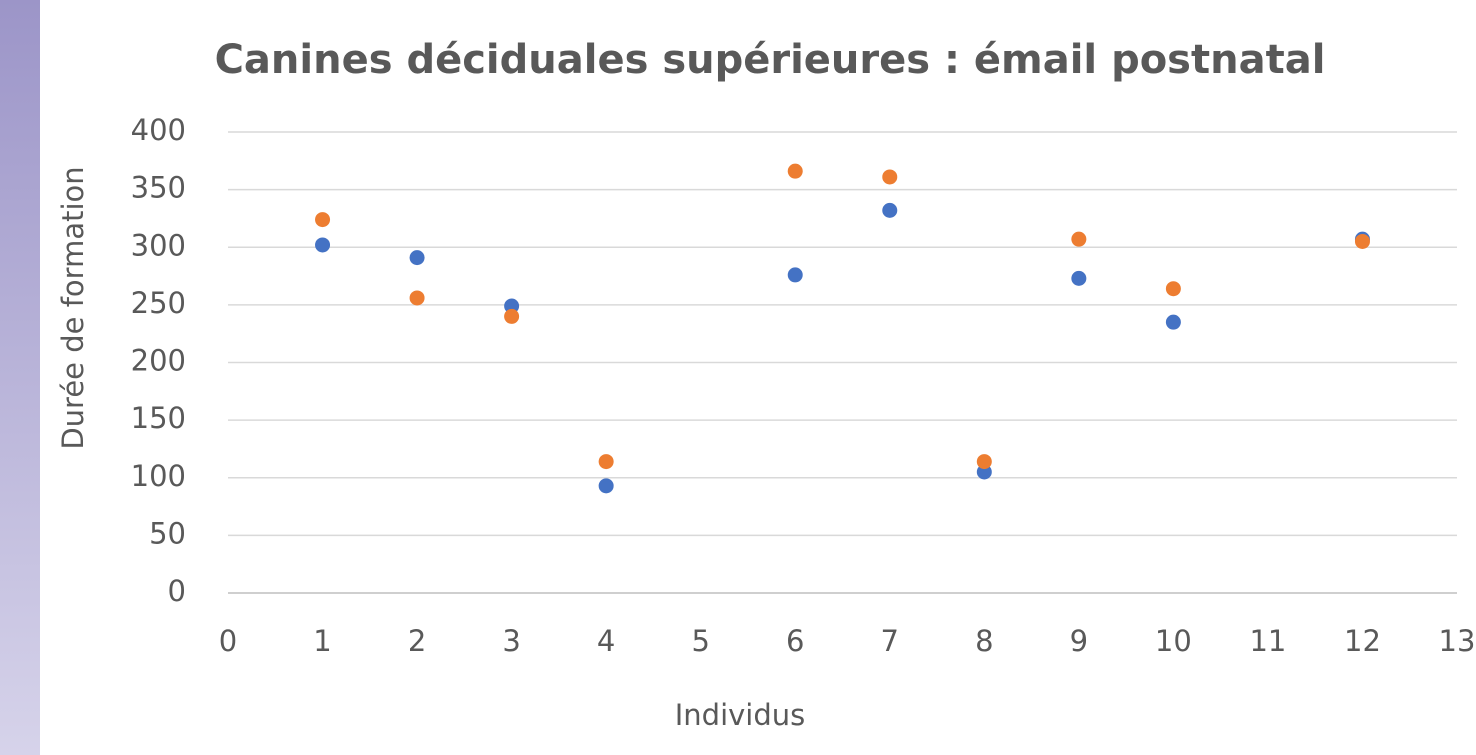 Image resolution: width=1476 pixels, height=755 pixels. Describe the element at coordinates (20, 377) in the screenshot. I see `side-stripe` at that location.